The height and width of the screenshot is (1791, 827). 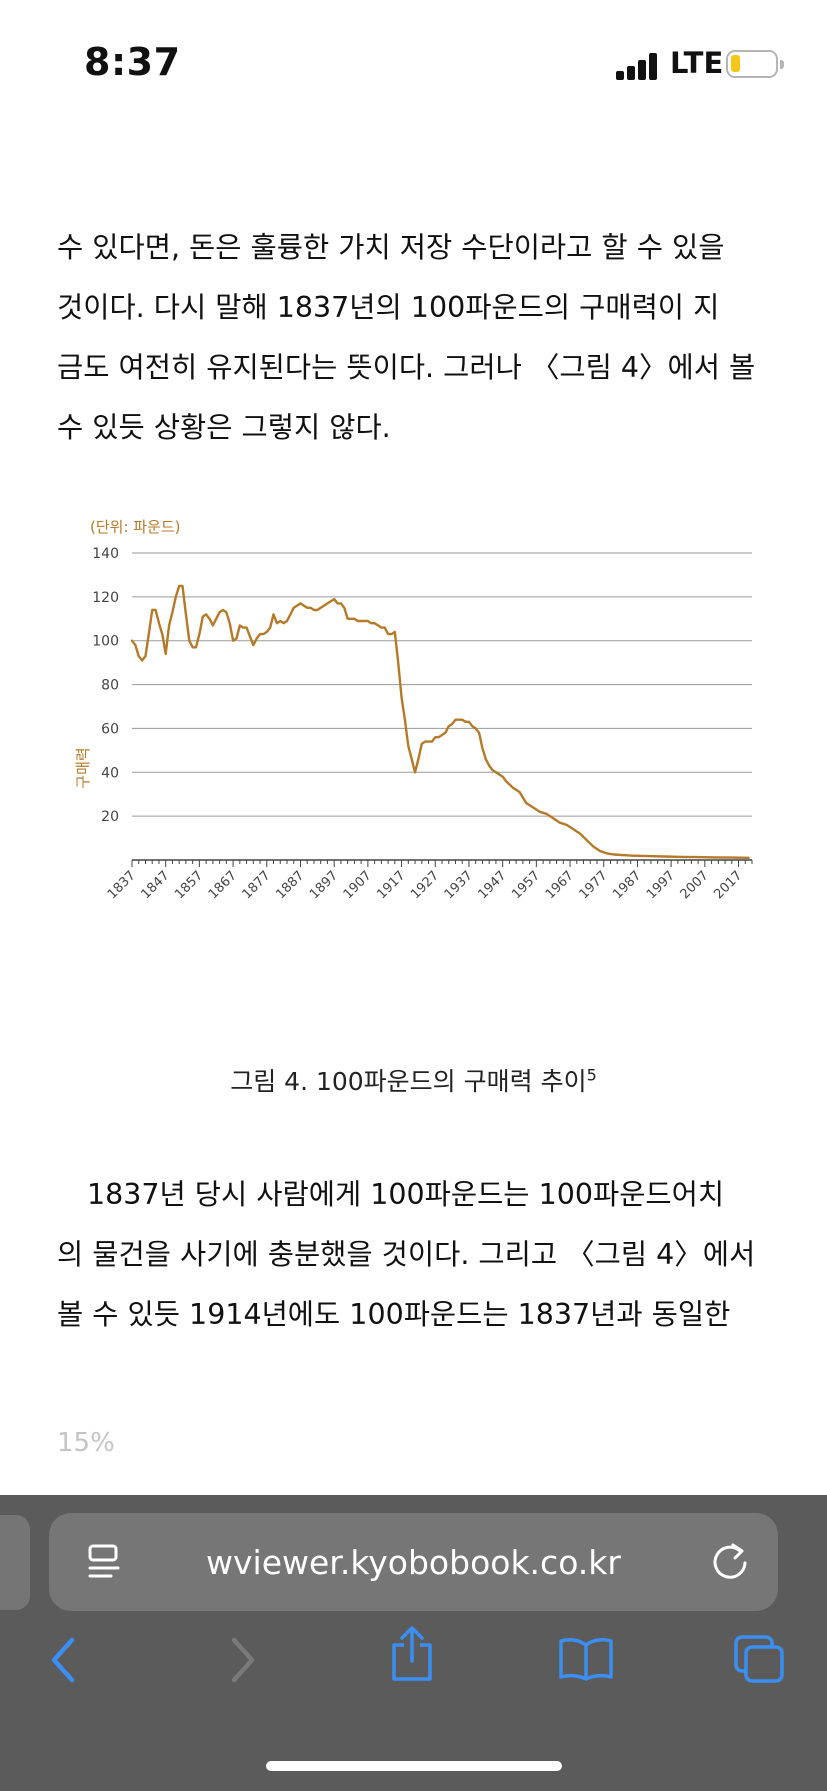 I want to click on x-tick-label: 1847, so click(x=156, y=885).